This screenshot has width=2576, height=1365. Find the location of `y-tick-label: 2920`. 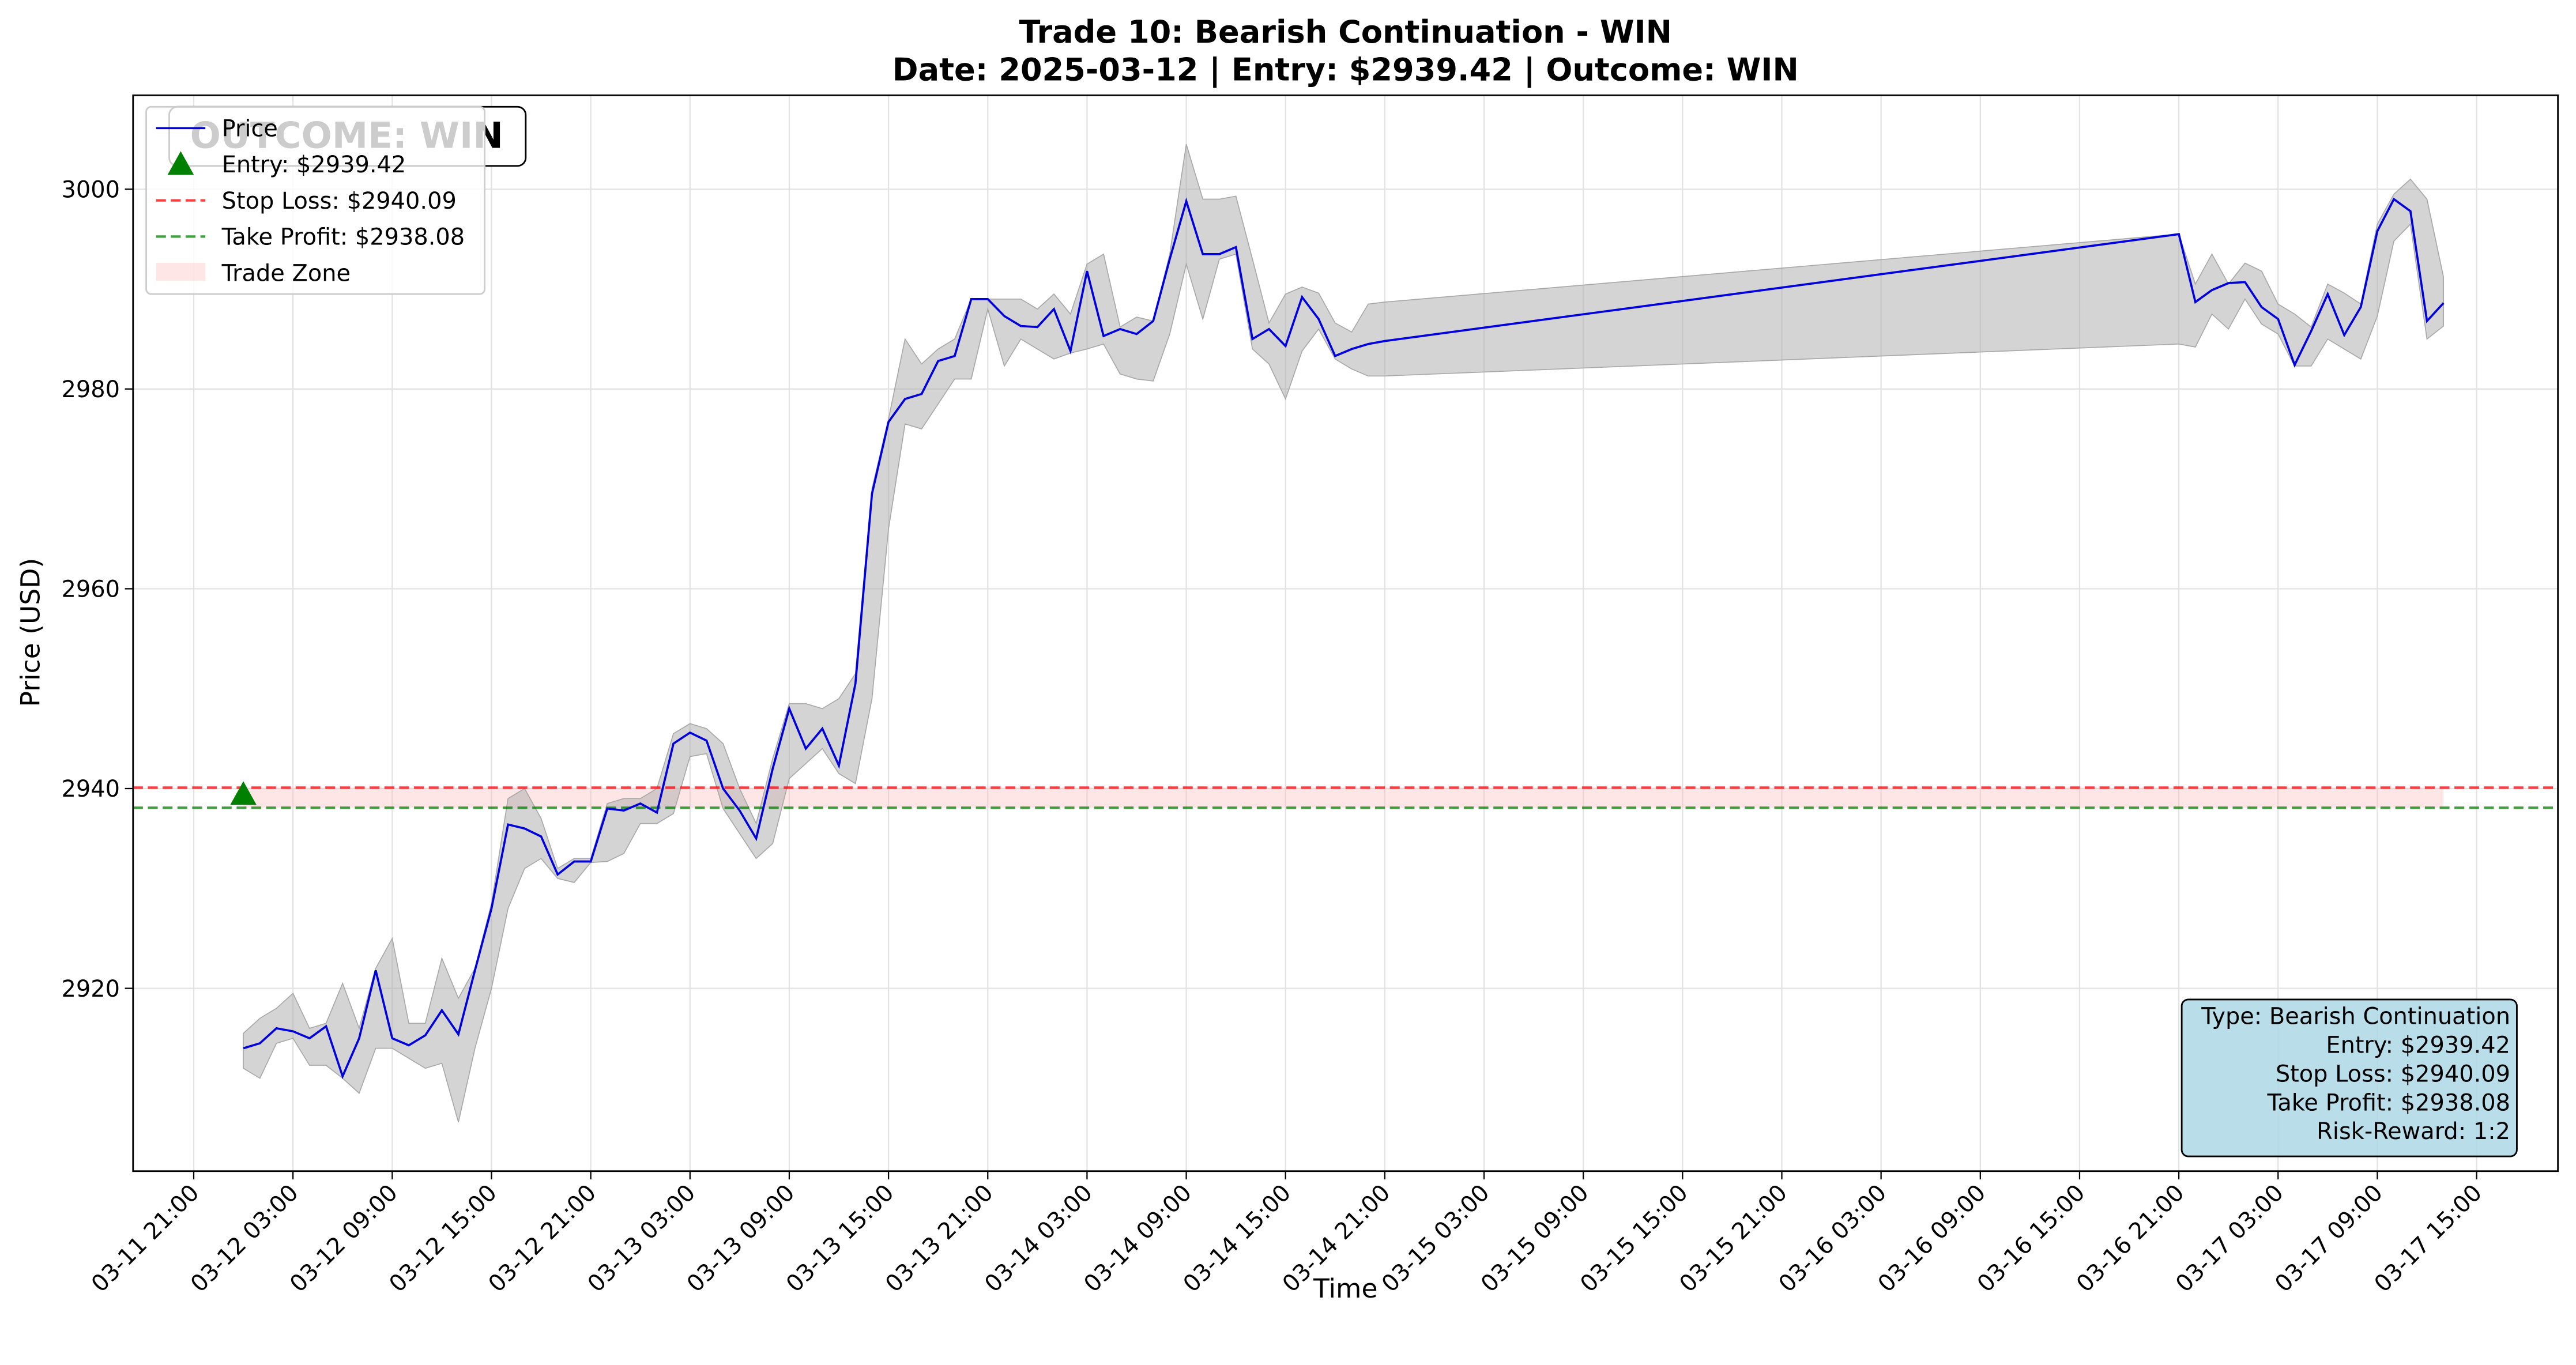

y-tick-label: 2920 is located at coordinates (91, 989).